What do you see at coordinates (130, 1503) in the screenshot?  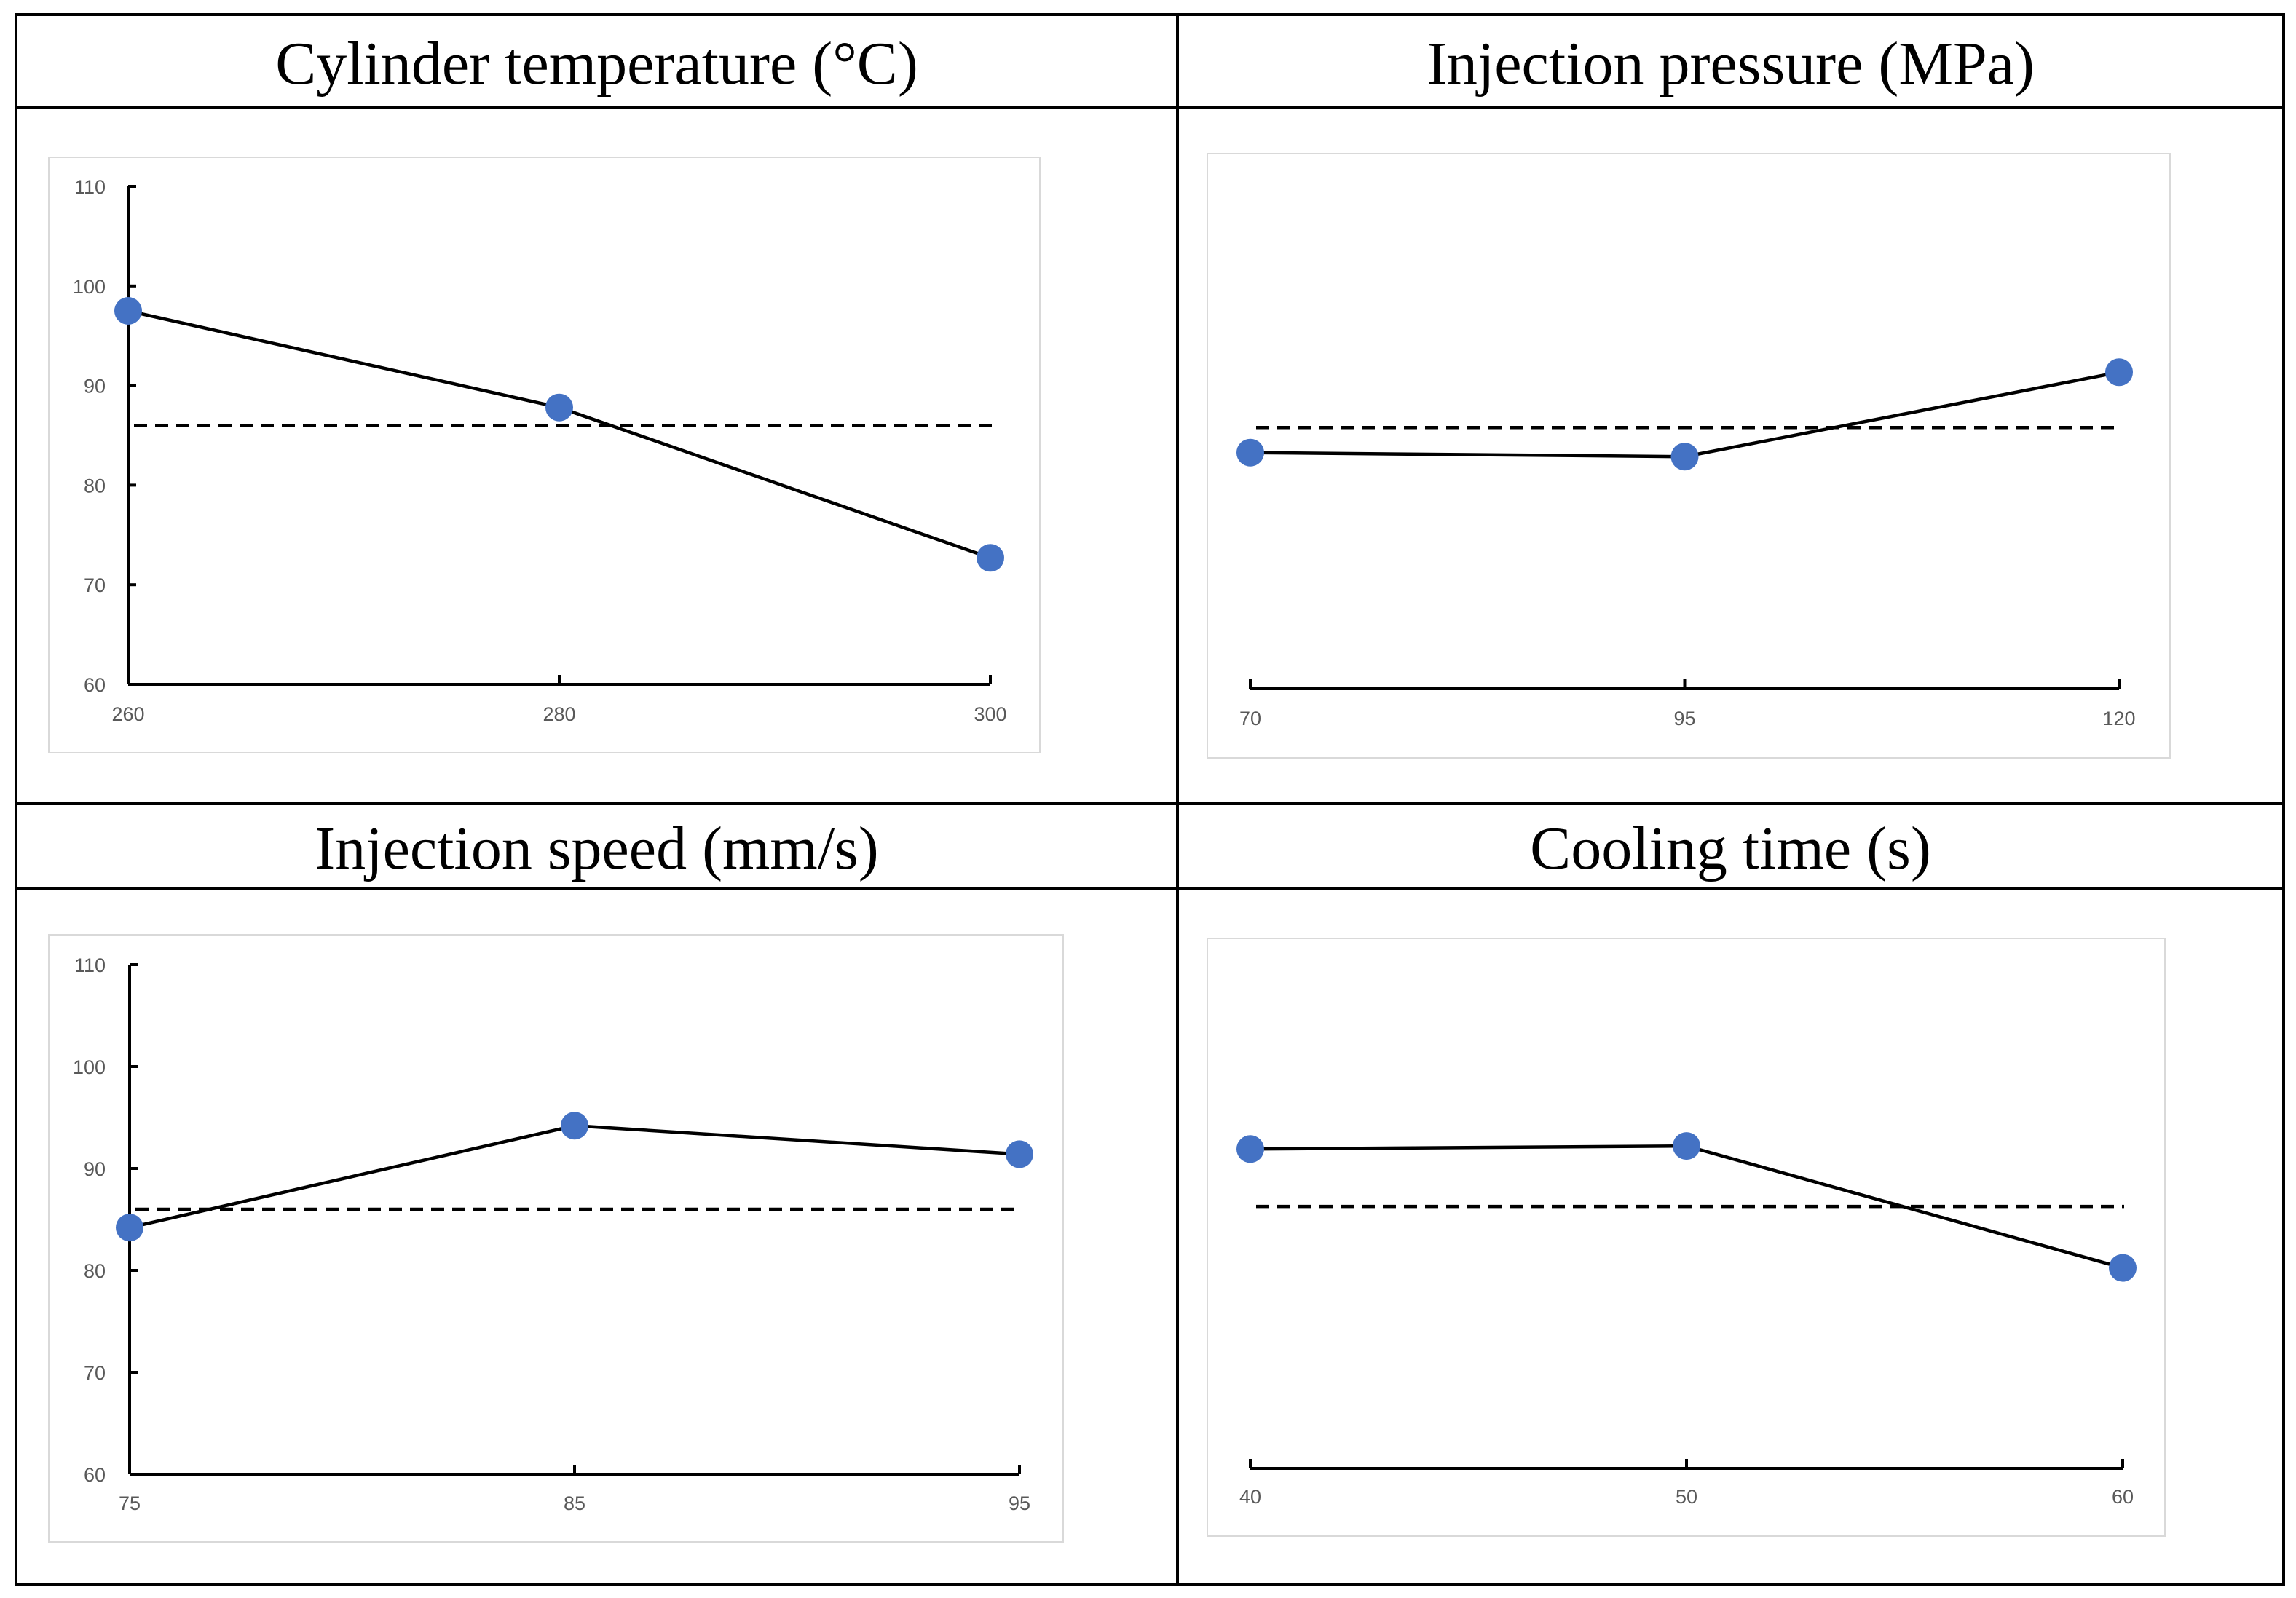 I see `x-tick-label: 75` at bounding box center [130, 1503].